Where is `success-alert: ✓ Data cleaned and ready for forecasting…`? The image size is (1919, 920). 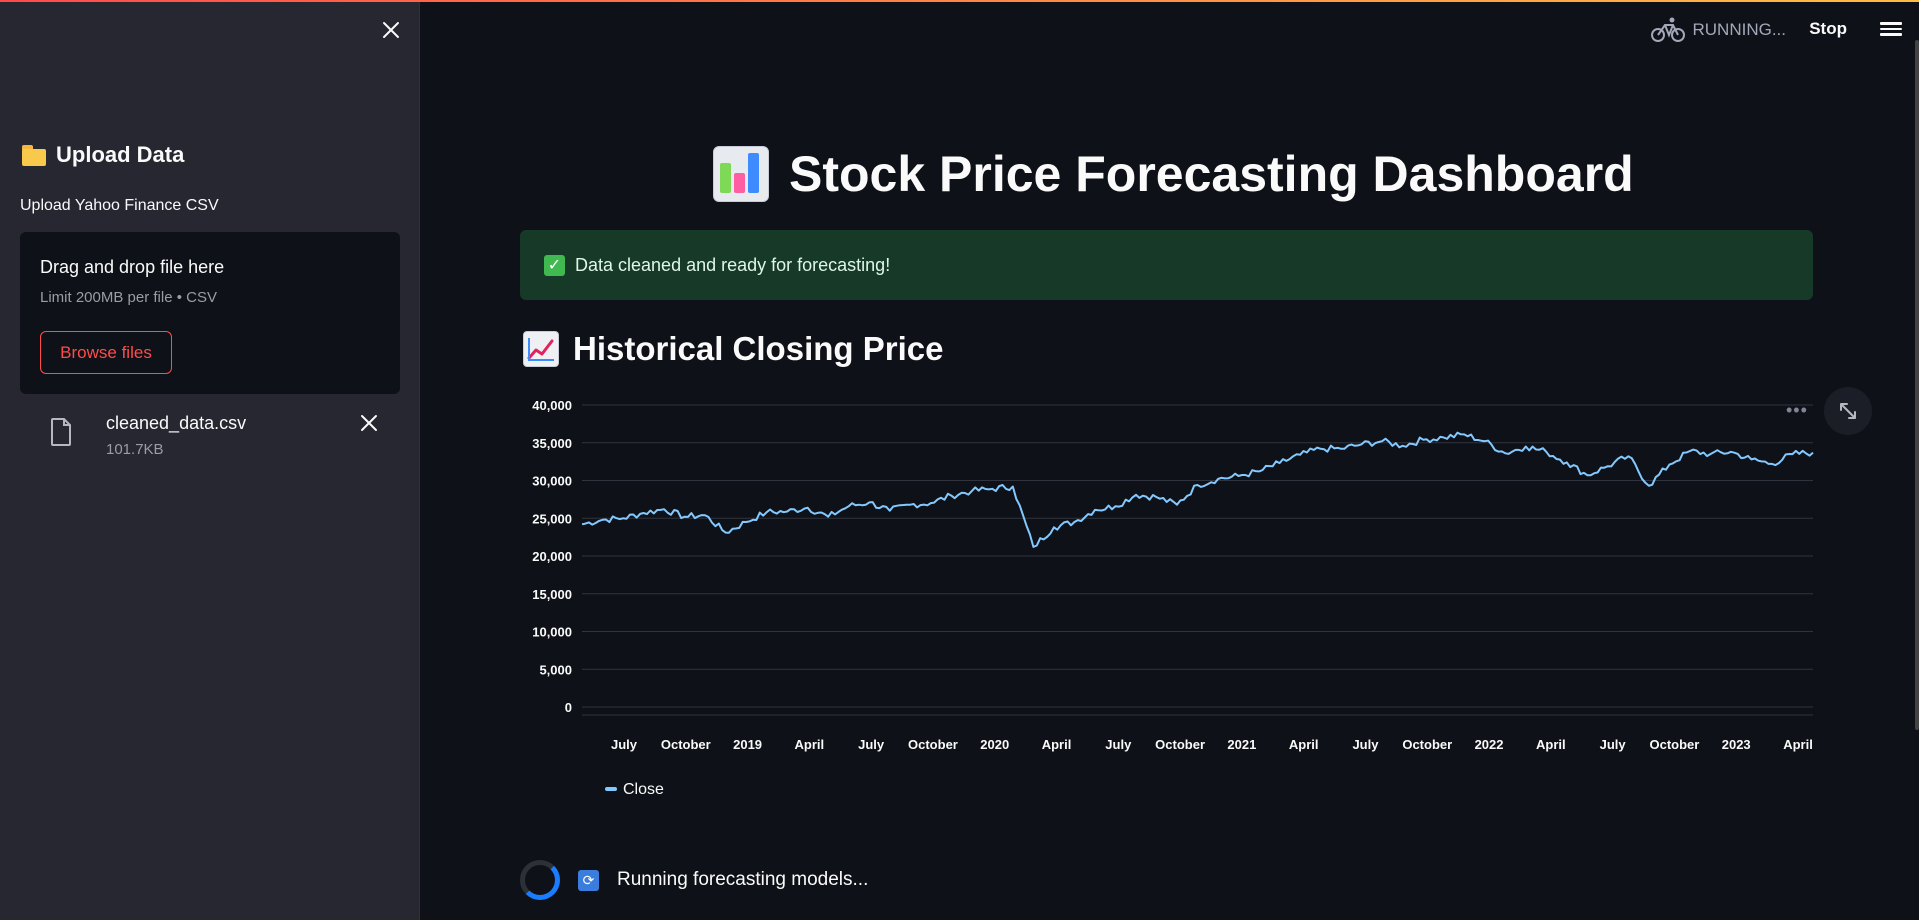
success-alert: ✓ Data cleaned and ready for forecasting… is located at coordinates (1166, 265).